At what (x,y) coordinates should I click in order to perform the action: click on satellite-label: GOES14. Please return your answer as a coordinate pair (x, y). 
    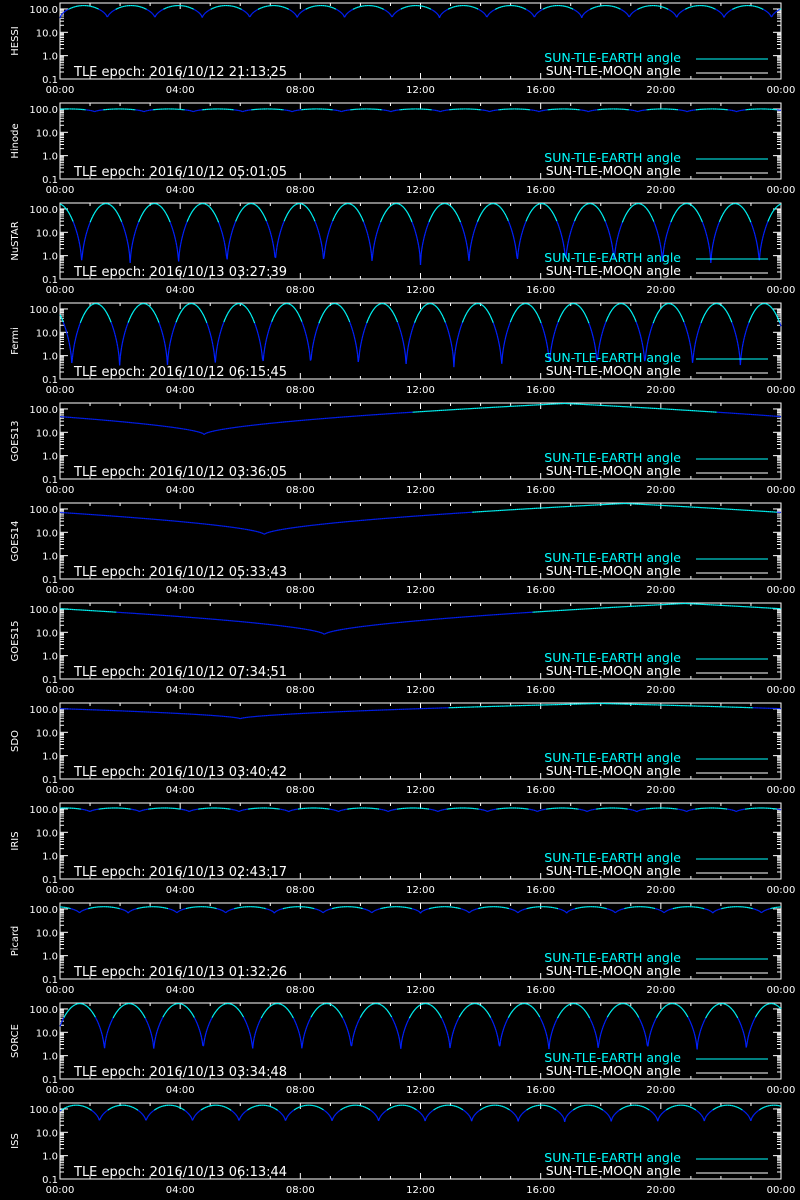
    Looking at the image, I should click on (15, 540).